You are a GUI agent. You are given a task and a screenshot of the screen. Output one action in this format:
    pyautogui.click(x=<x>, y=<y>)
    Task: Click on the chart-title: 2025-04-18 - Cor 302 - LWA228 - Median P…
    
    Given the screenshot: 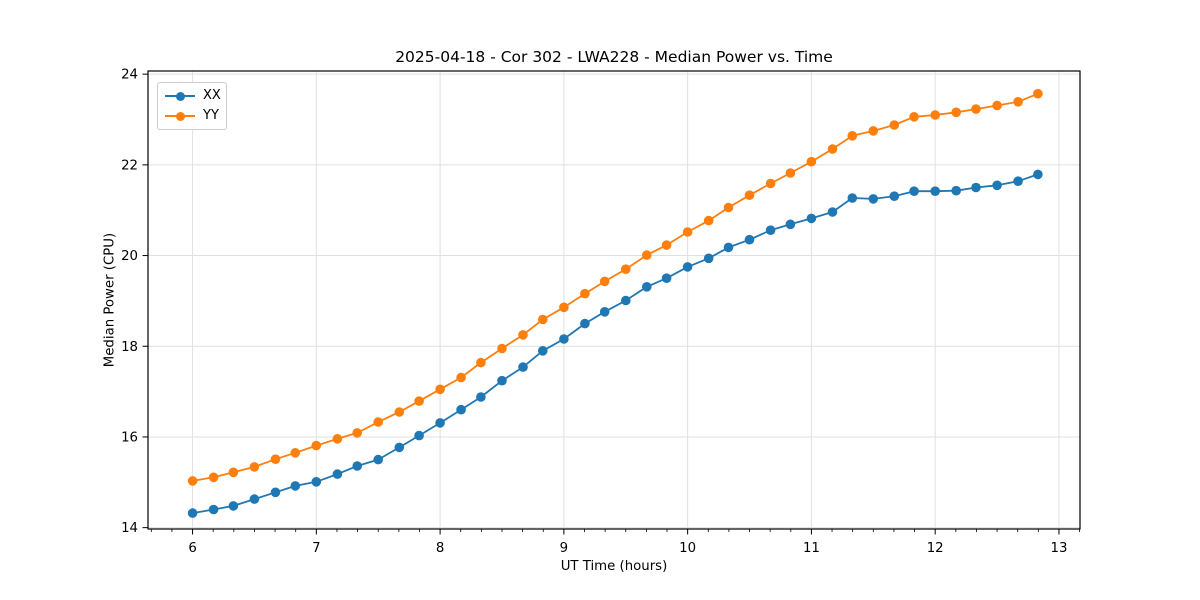 What is the action you would take?
    pyautogui.click(x=614, y=57)
    